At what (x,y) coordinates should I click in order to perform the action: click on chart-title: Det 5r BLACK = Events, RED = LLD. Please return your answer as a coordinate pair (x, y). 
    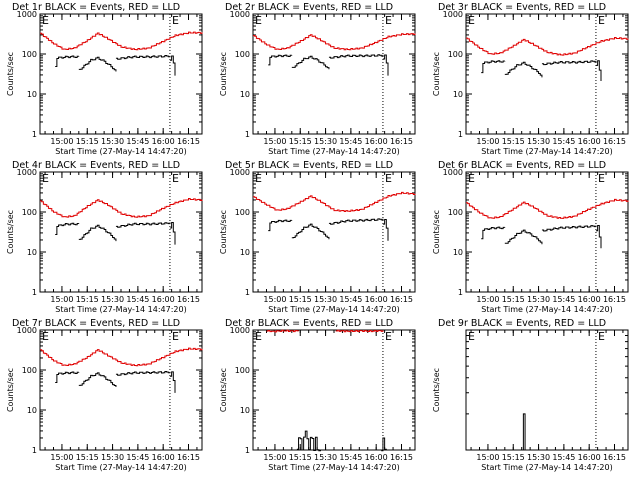
    Looking at the image, I should click on (309, 165).